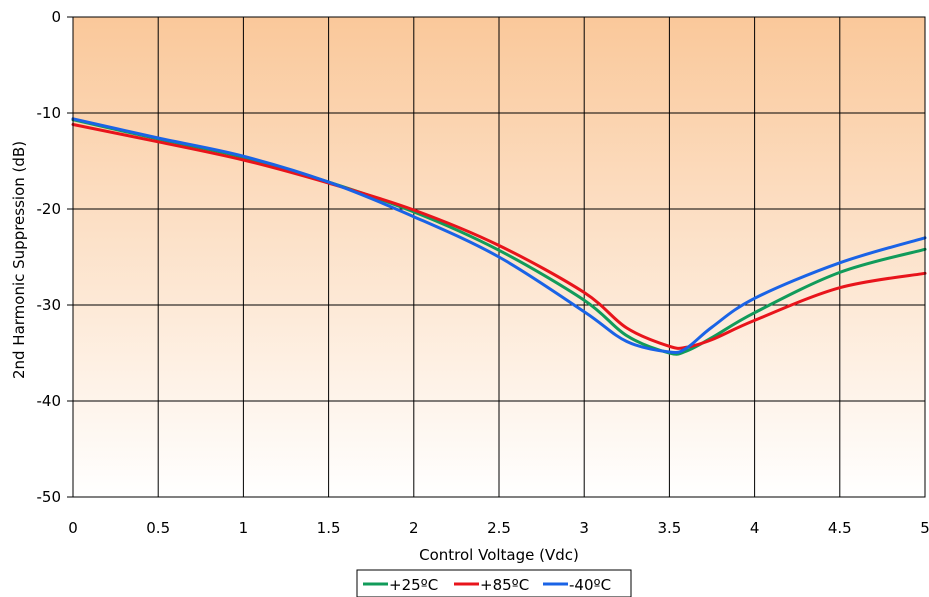  I want to click on legend-label-1: +85ºC, so click(504, 585).